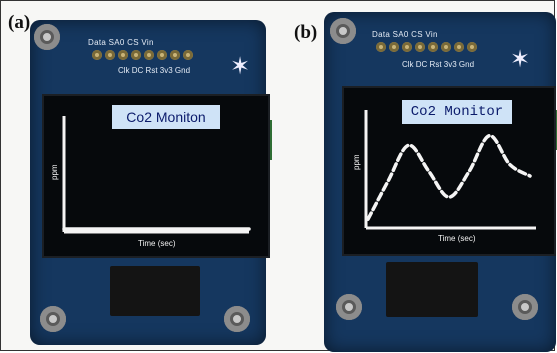 The height and width of the screenshot is (353, 557). I want to click on plot-line, so click(449, 177).